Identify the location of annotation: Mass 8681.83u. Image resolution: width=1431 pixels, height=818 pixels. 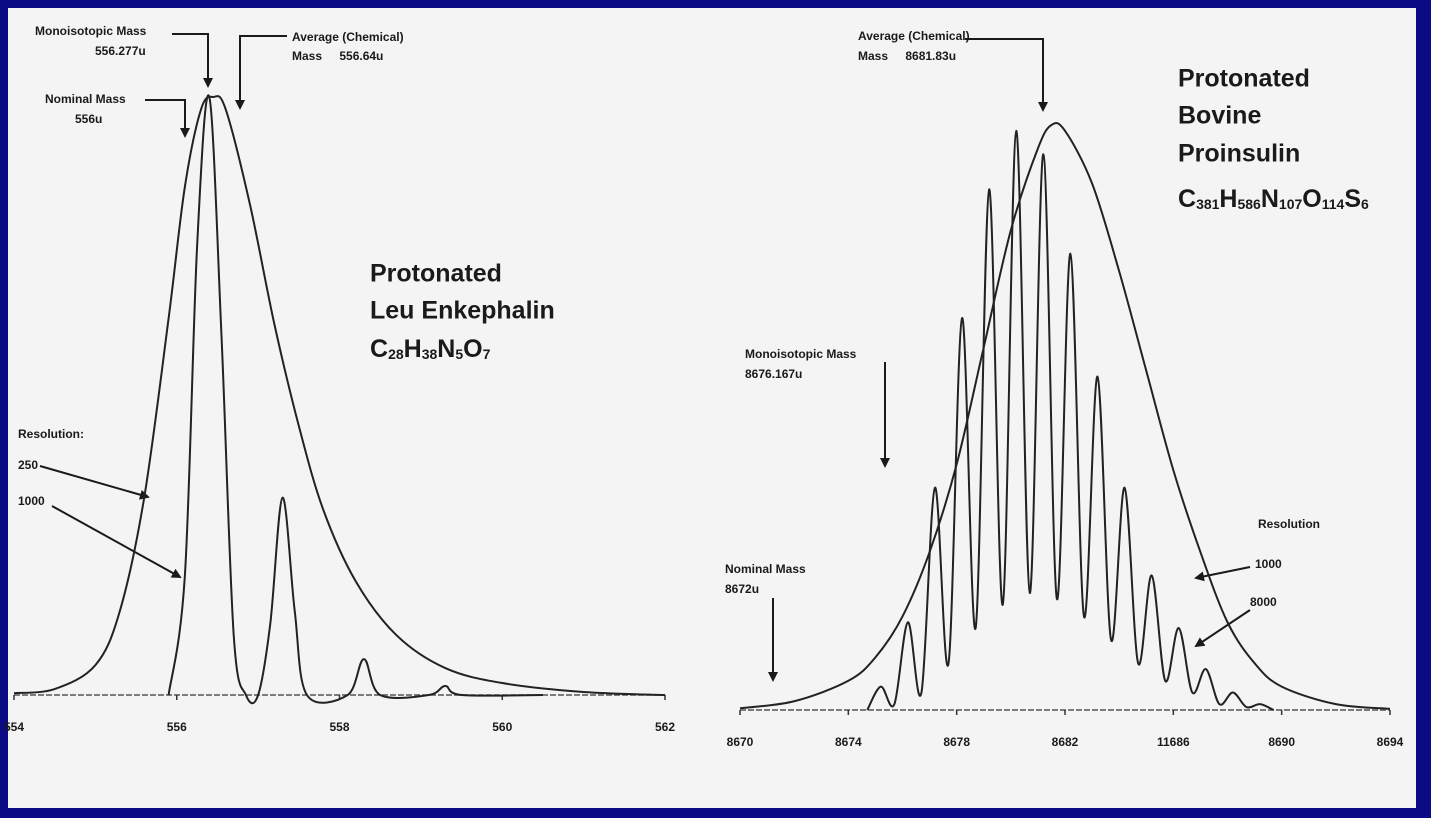
(907, 56).